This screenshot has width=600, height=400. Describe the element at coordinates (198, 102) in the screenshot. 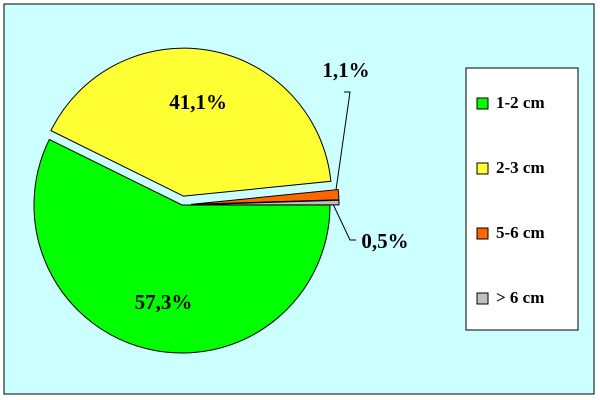

I see `data-label: 41,1%` at that location.